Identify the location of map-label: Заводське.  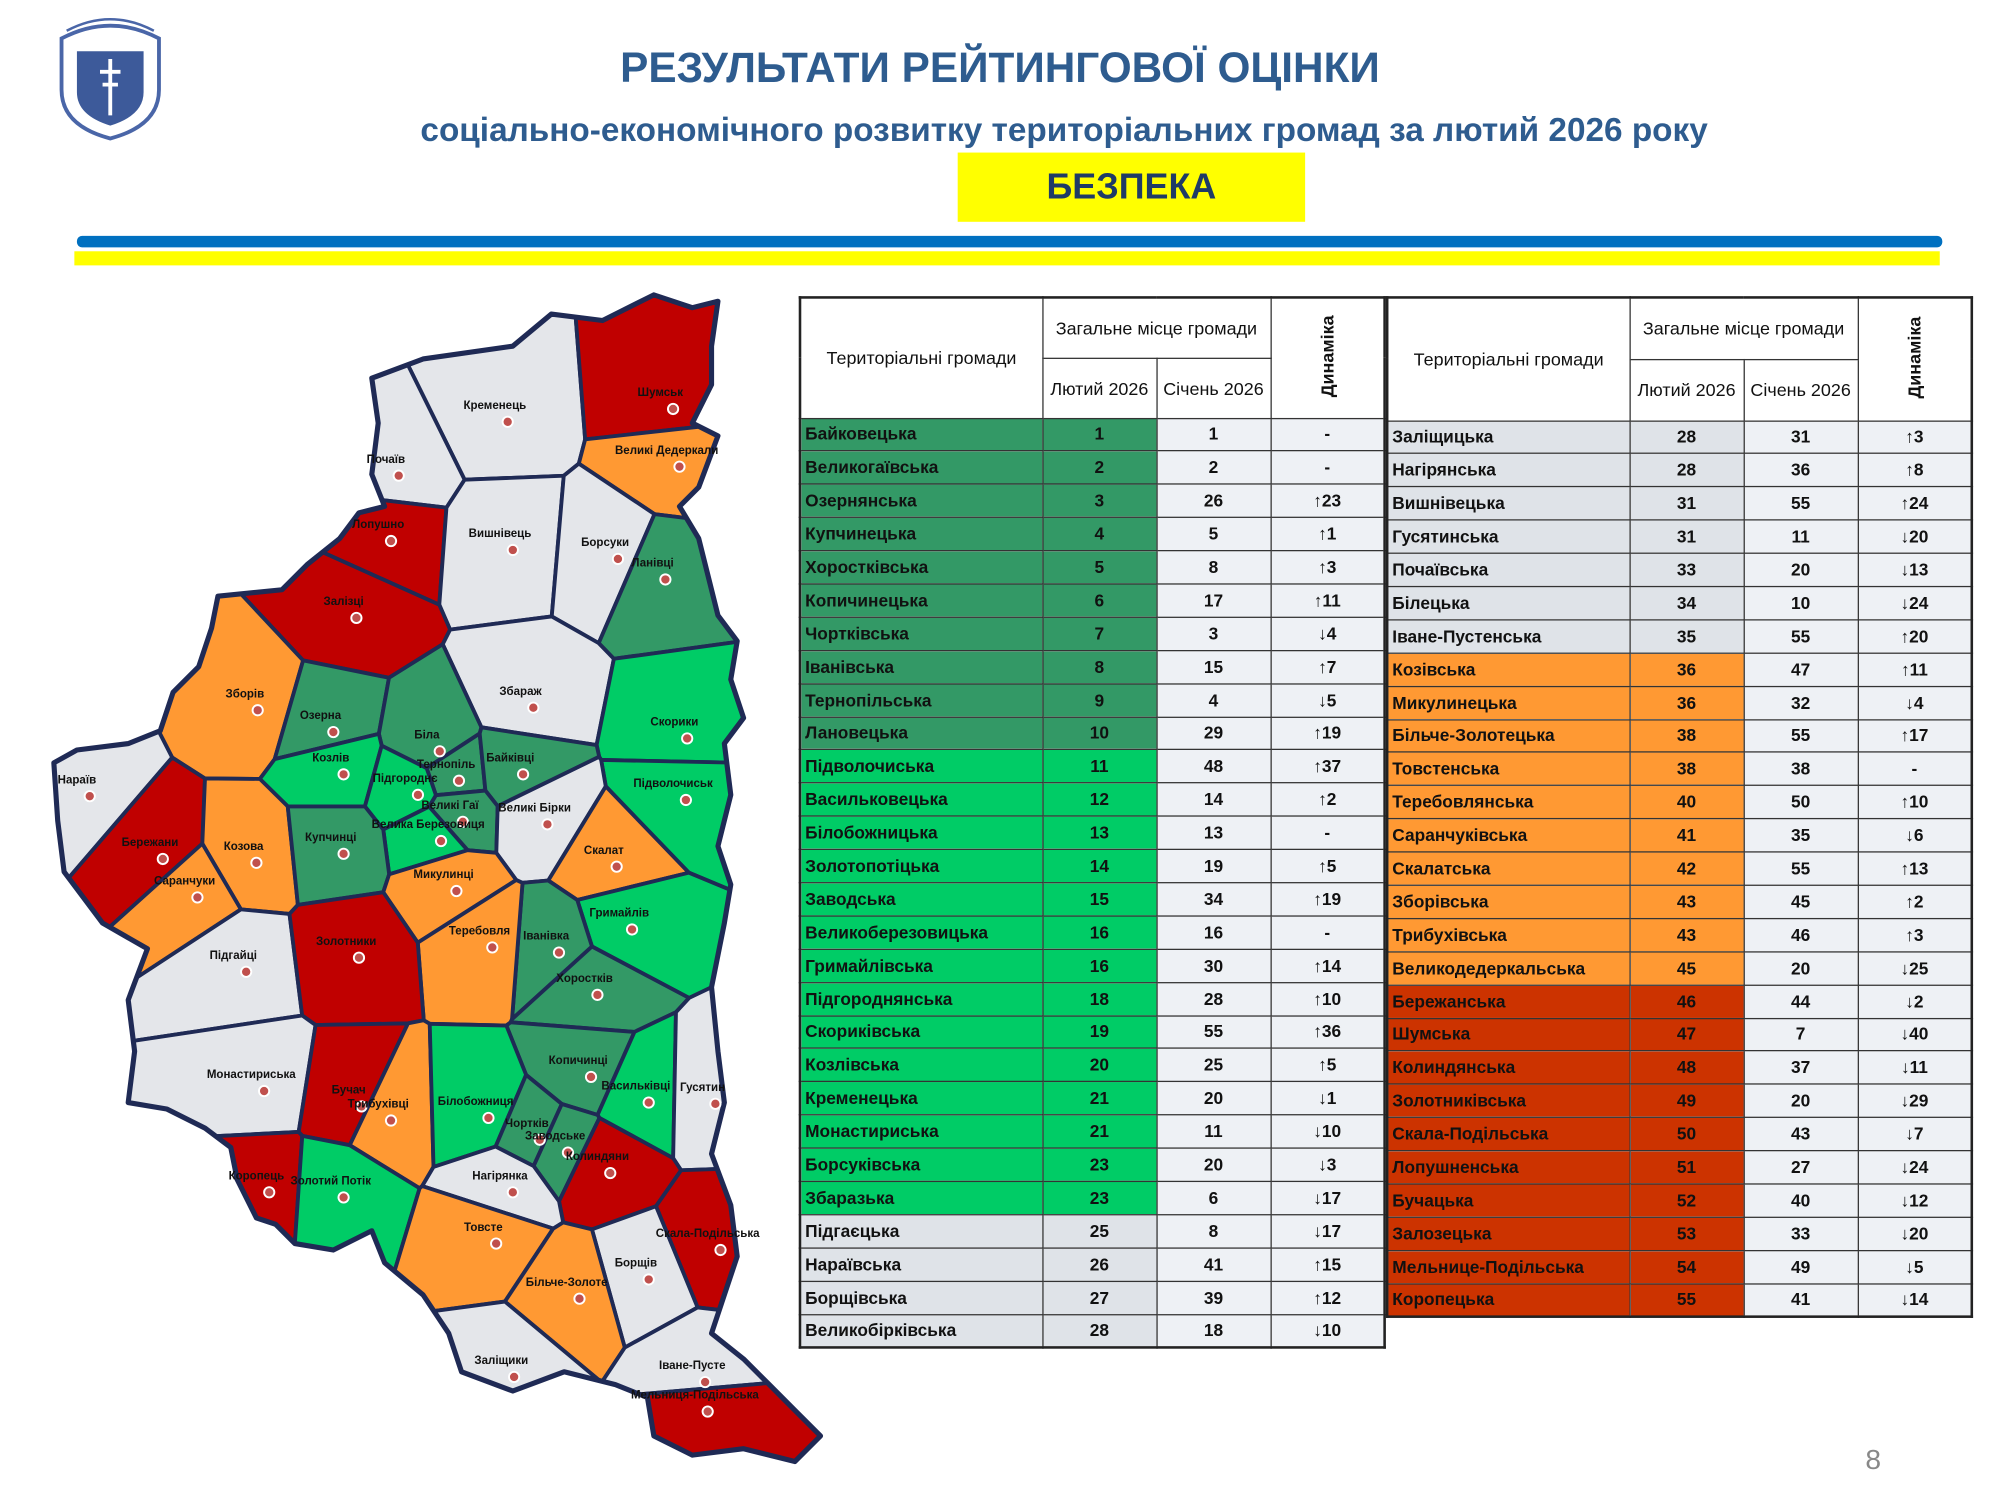
(555, 1137).